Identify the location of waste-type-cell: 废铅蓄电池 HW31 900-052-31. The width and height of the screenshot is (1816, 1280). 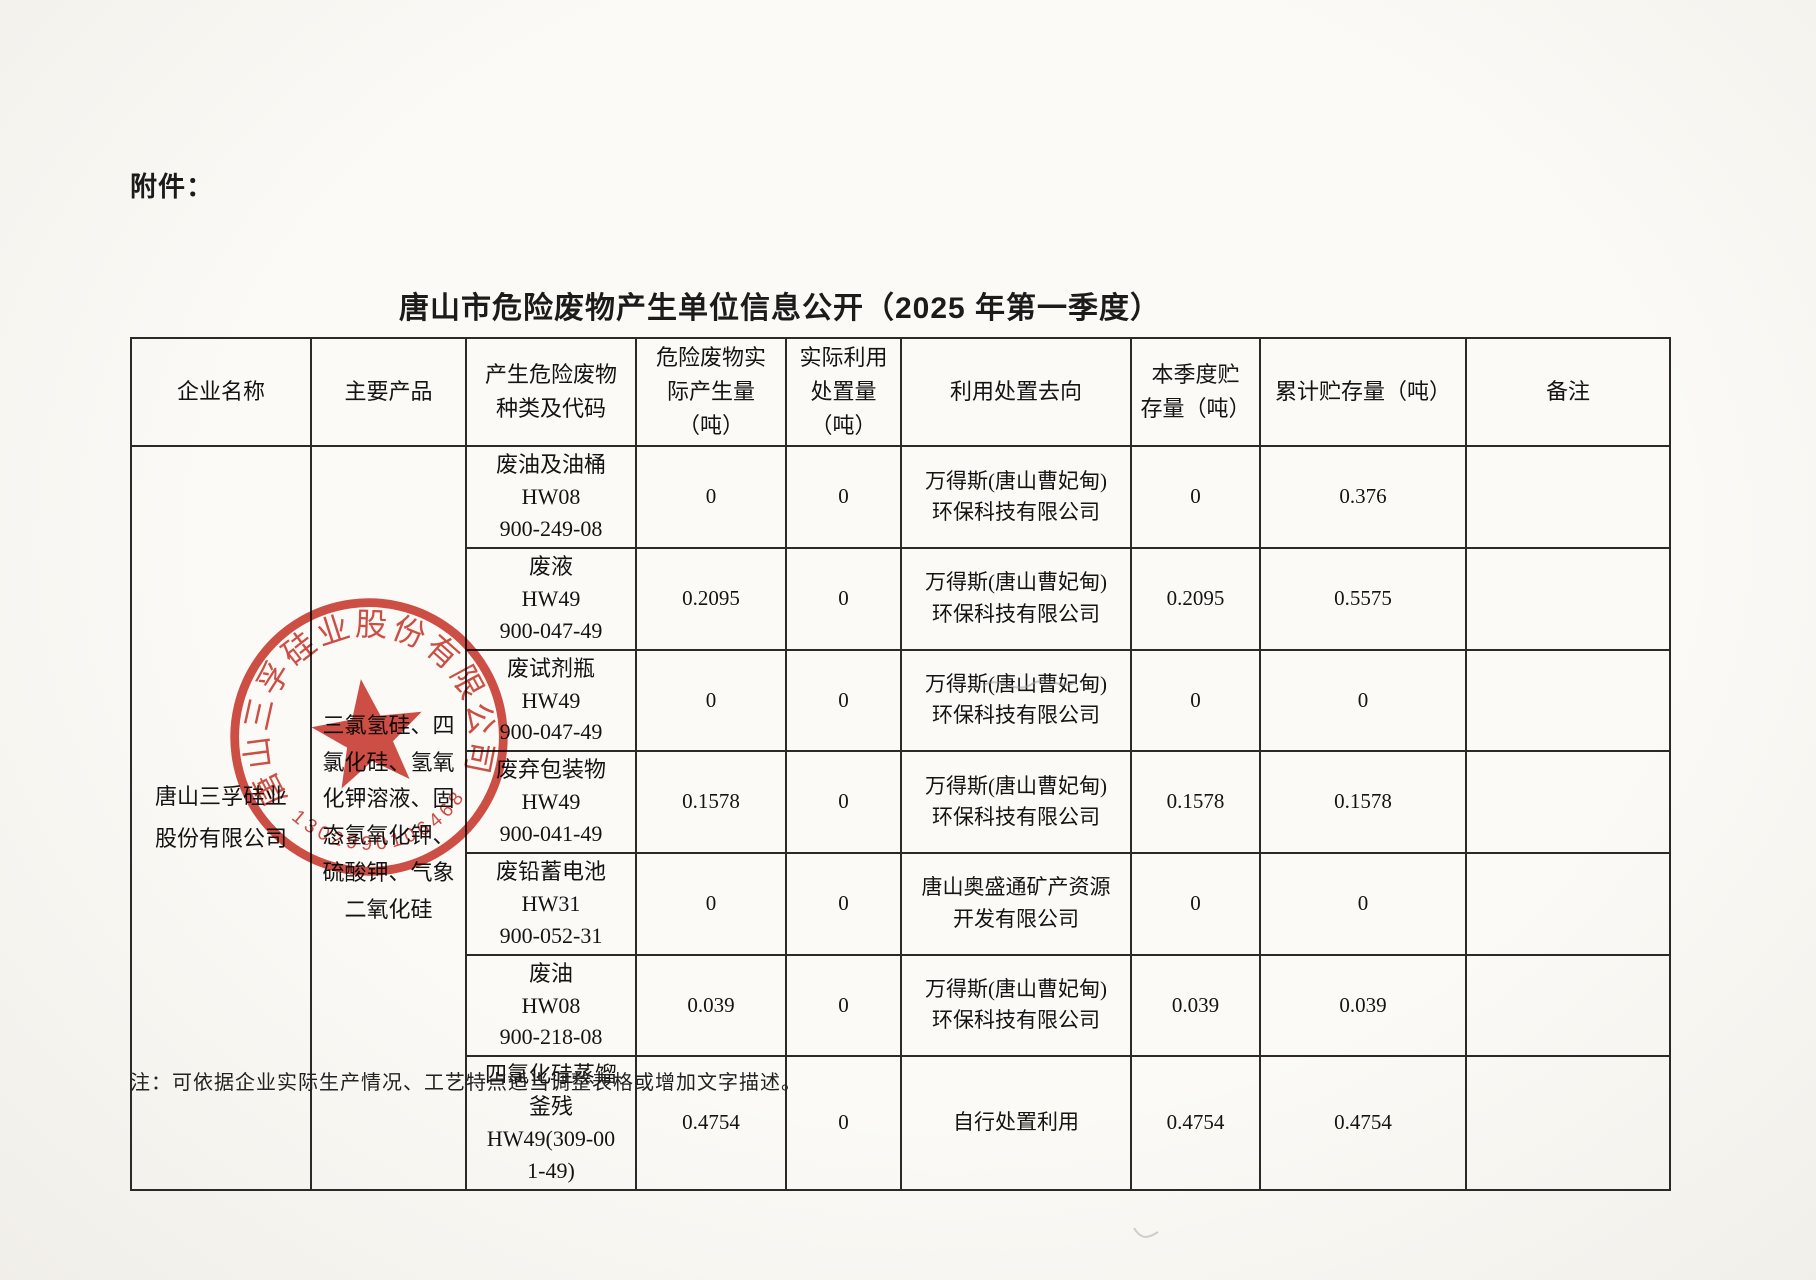
(551, 903).